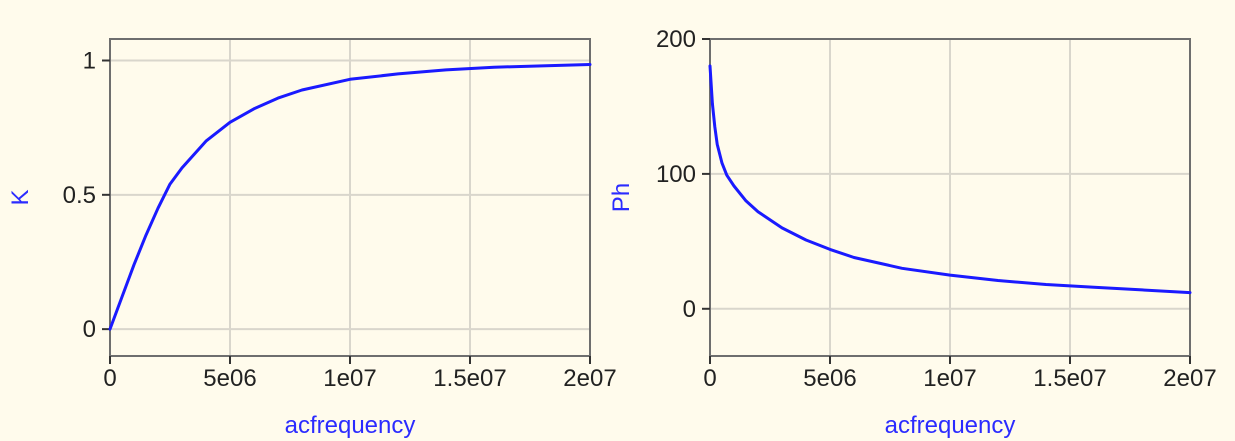 Image resolution: width=1235 pixels, height=441 pixels. What do you see at coordinates (20, 197) in the screenshot?
I see `y-axis-label: K` at bounding box center [20, 197].